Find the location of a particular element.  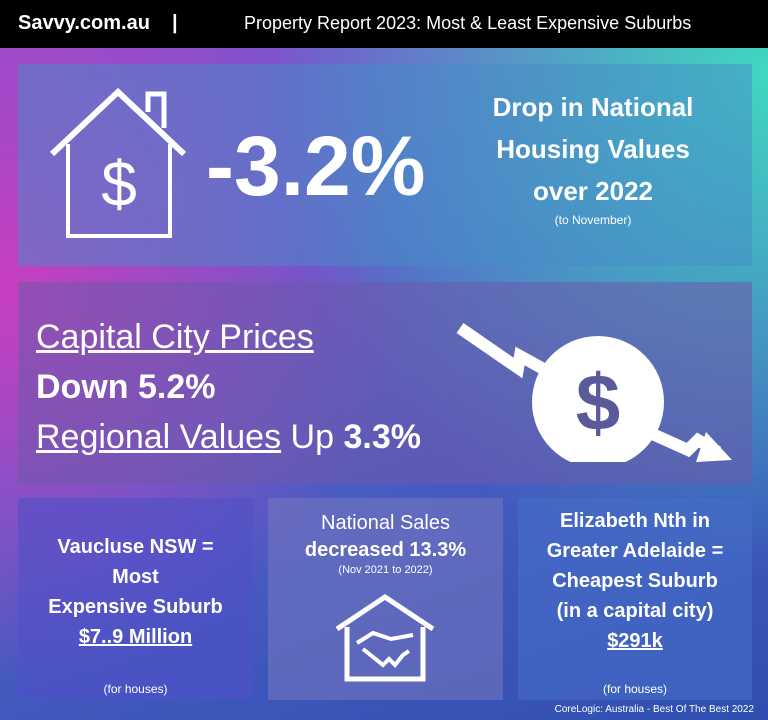

card-line: Elizabeth Nth in is located at coordinates (635, 521).